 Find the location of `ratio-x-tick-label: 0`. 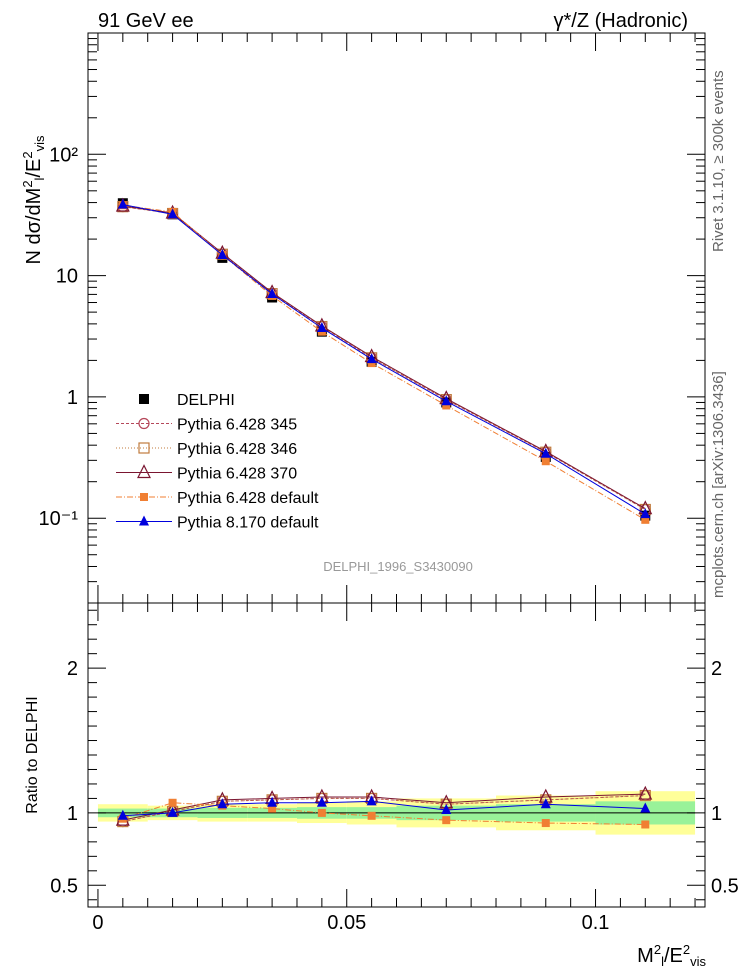

ratio-x-tick-label: 0 is located at coordinates (97, 923).